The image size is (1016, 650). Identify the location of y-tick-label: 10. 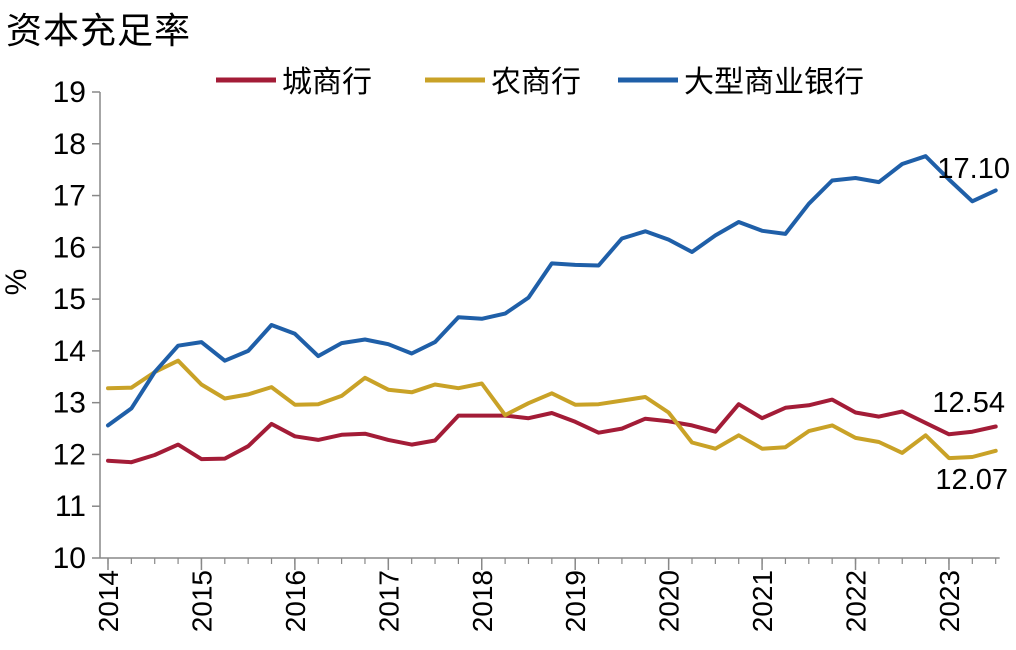
(69, 558).